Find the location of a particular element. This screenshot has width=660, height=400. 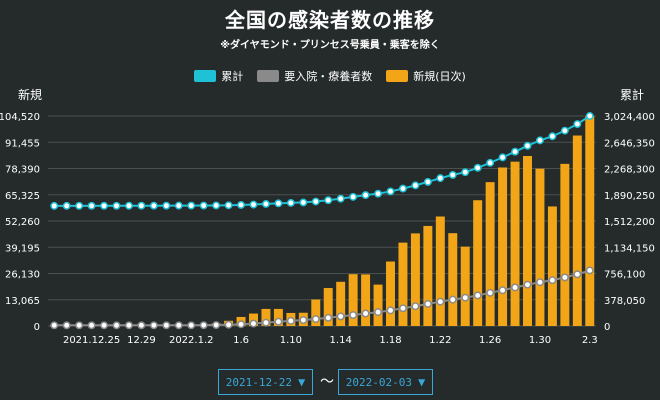

x-tick-label: 1.6 is located at coordinates (241, 340).